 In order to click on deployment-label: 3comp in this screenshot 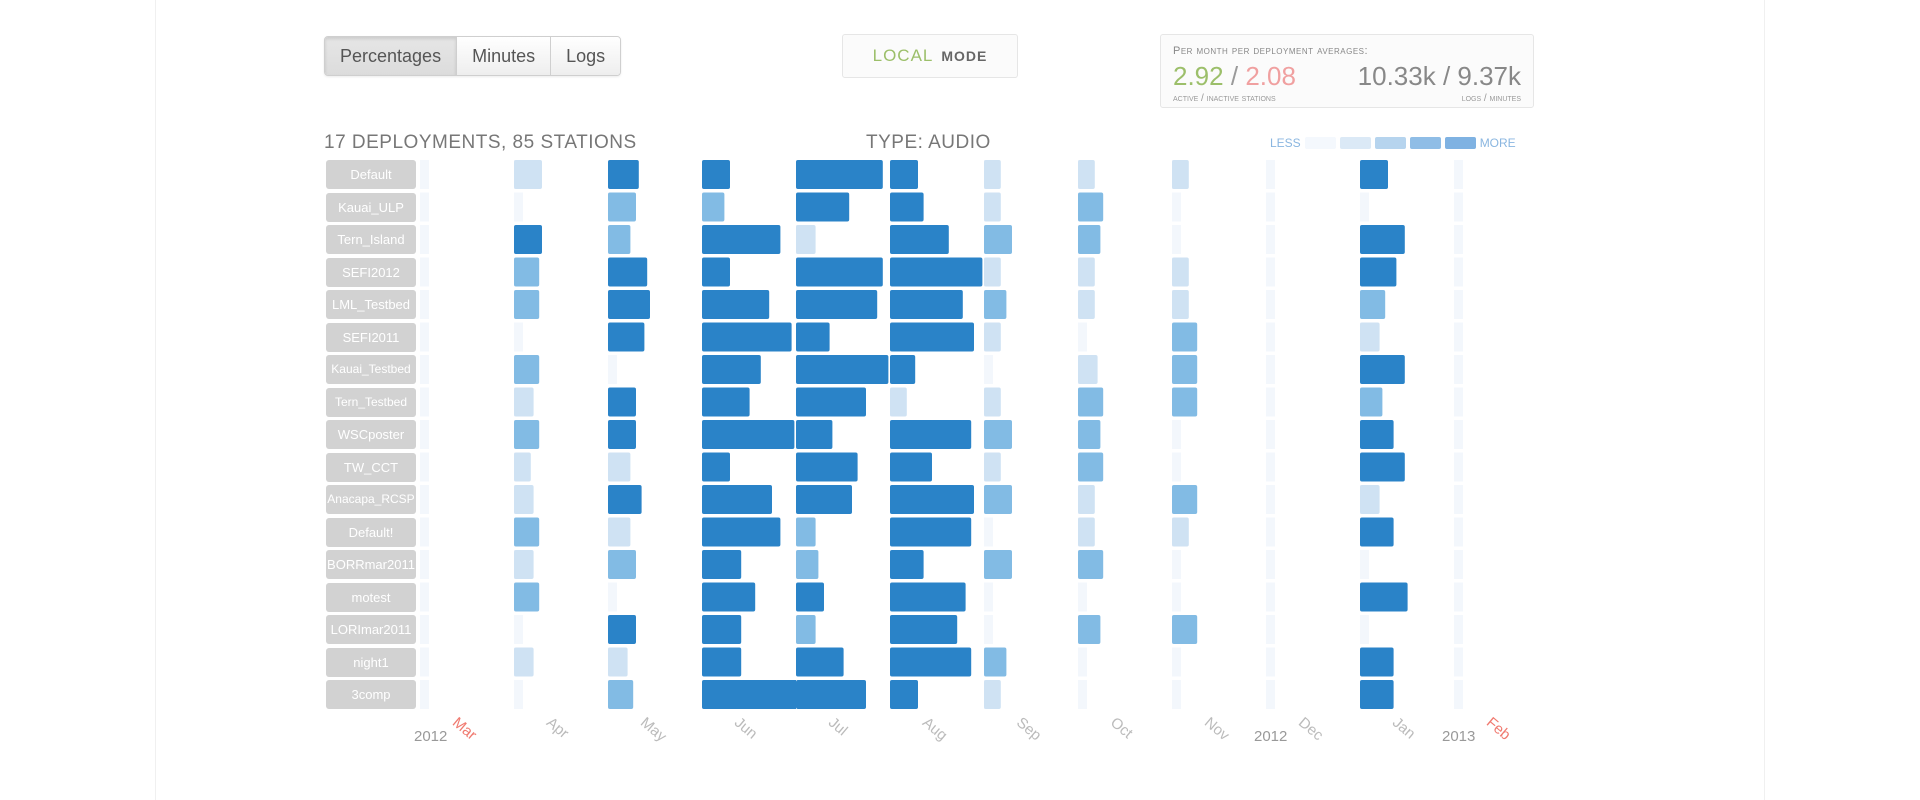, I will do `click(371, 694)`.